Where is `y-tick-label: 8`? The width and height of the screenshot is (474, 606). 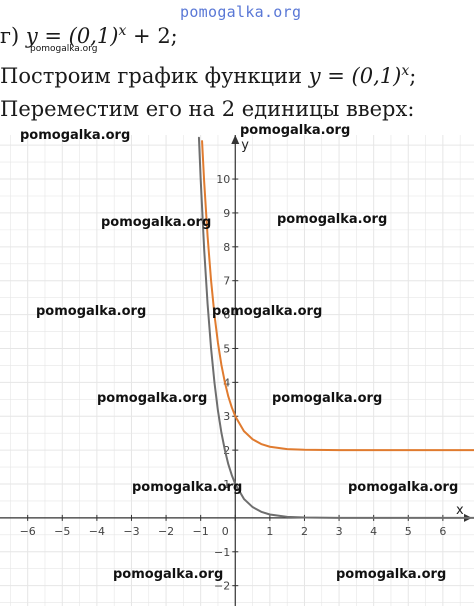
y-tick-label: 8 is located at coordinates (226, 247).